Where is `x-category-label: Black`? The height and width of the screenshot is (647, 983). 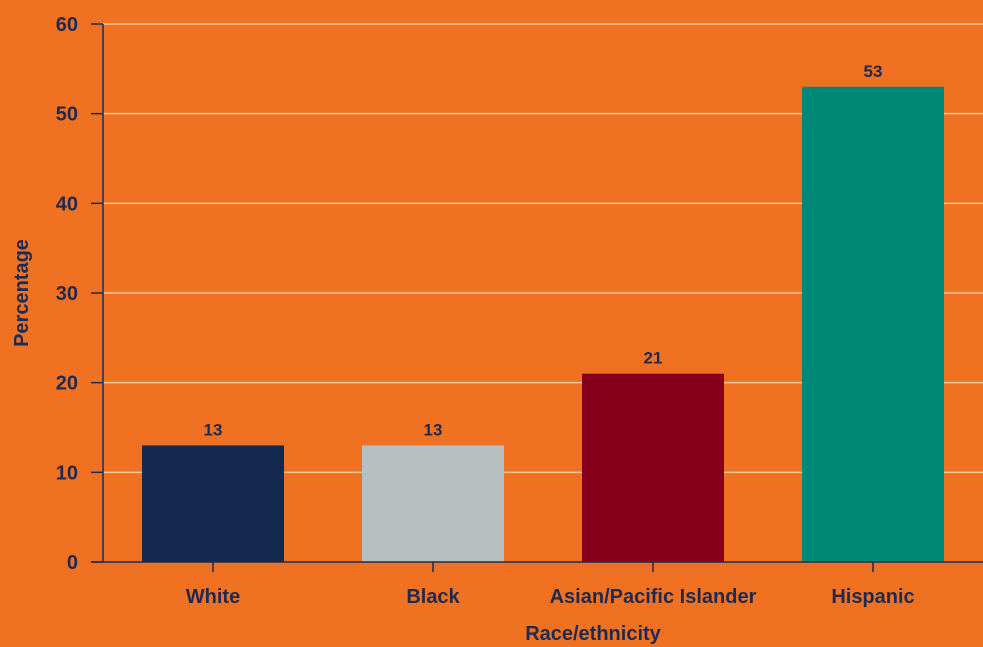
x-category-label: Black is located at coordinates (433, 597).